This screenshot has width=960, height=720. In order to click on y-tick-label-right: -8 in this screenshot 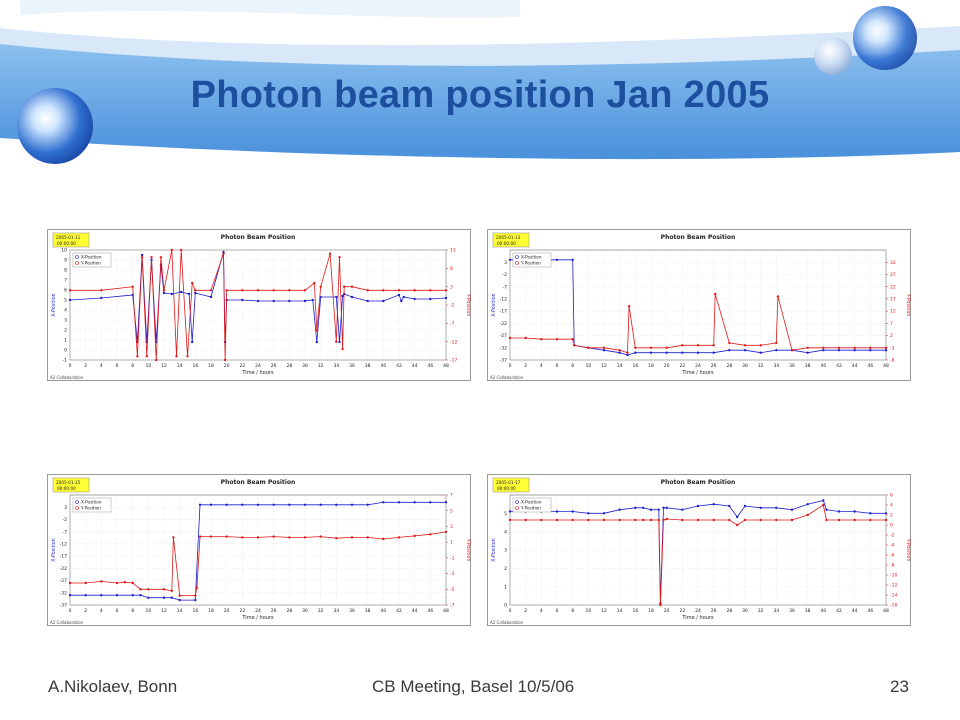, I will do `click(892, 566)`.